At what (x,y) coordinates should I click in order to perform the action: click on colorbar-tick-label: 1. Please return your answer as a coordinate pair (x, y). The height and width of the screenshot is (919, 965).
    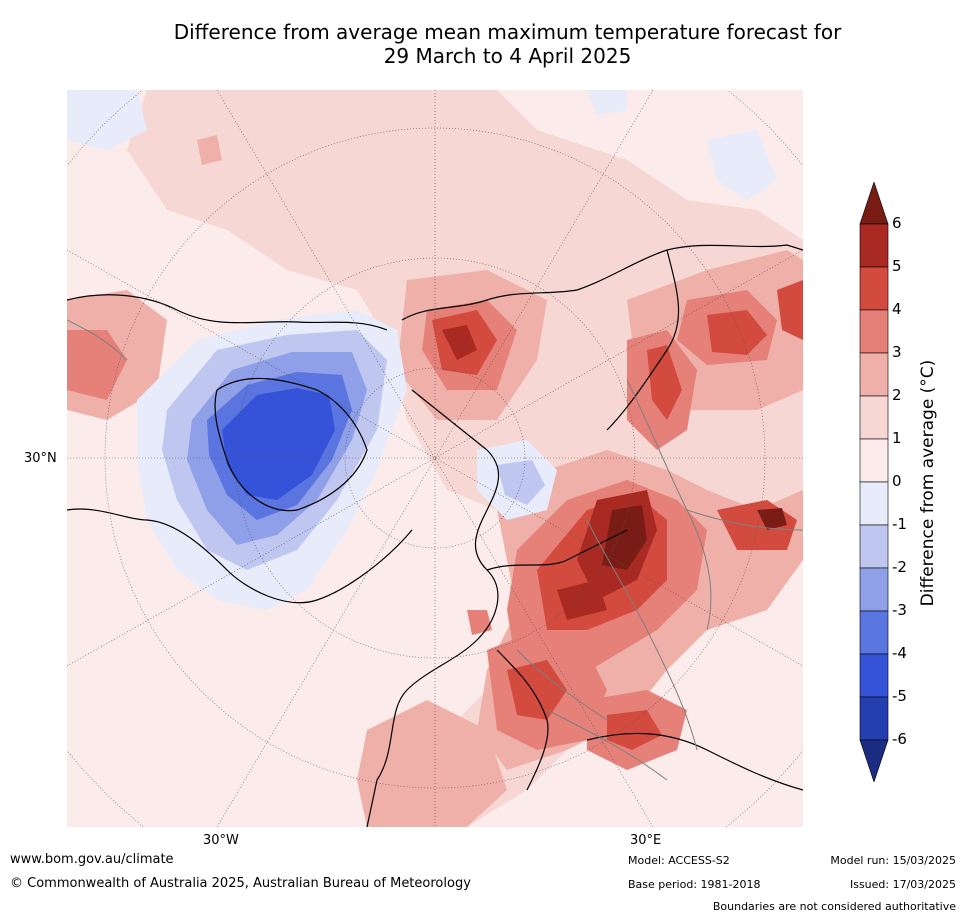
    Looking at the image, I should click on (897, 438).